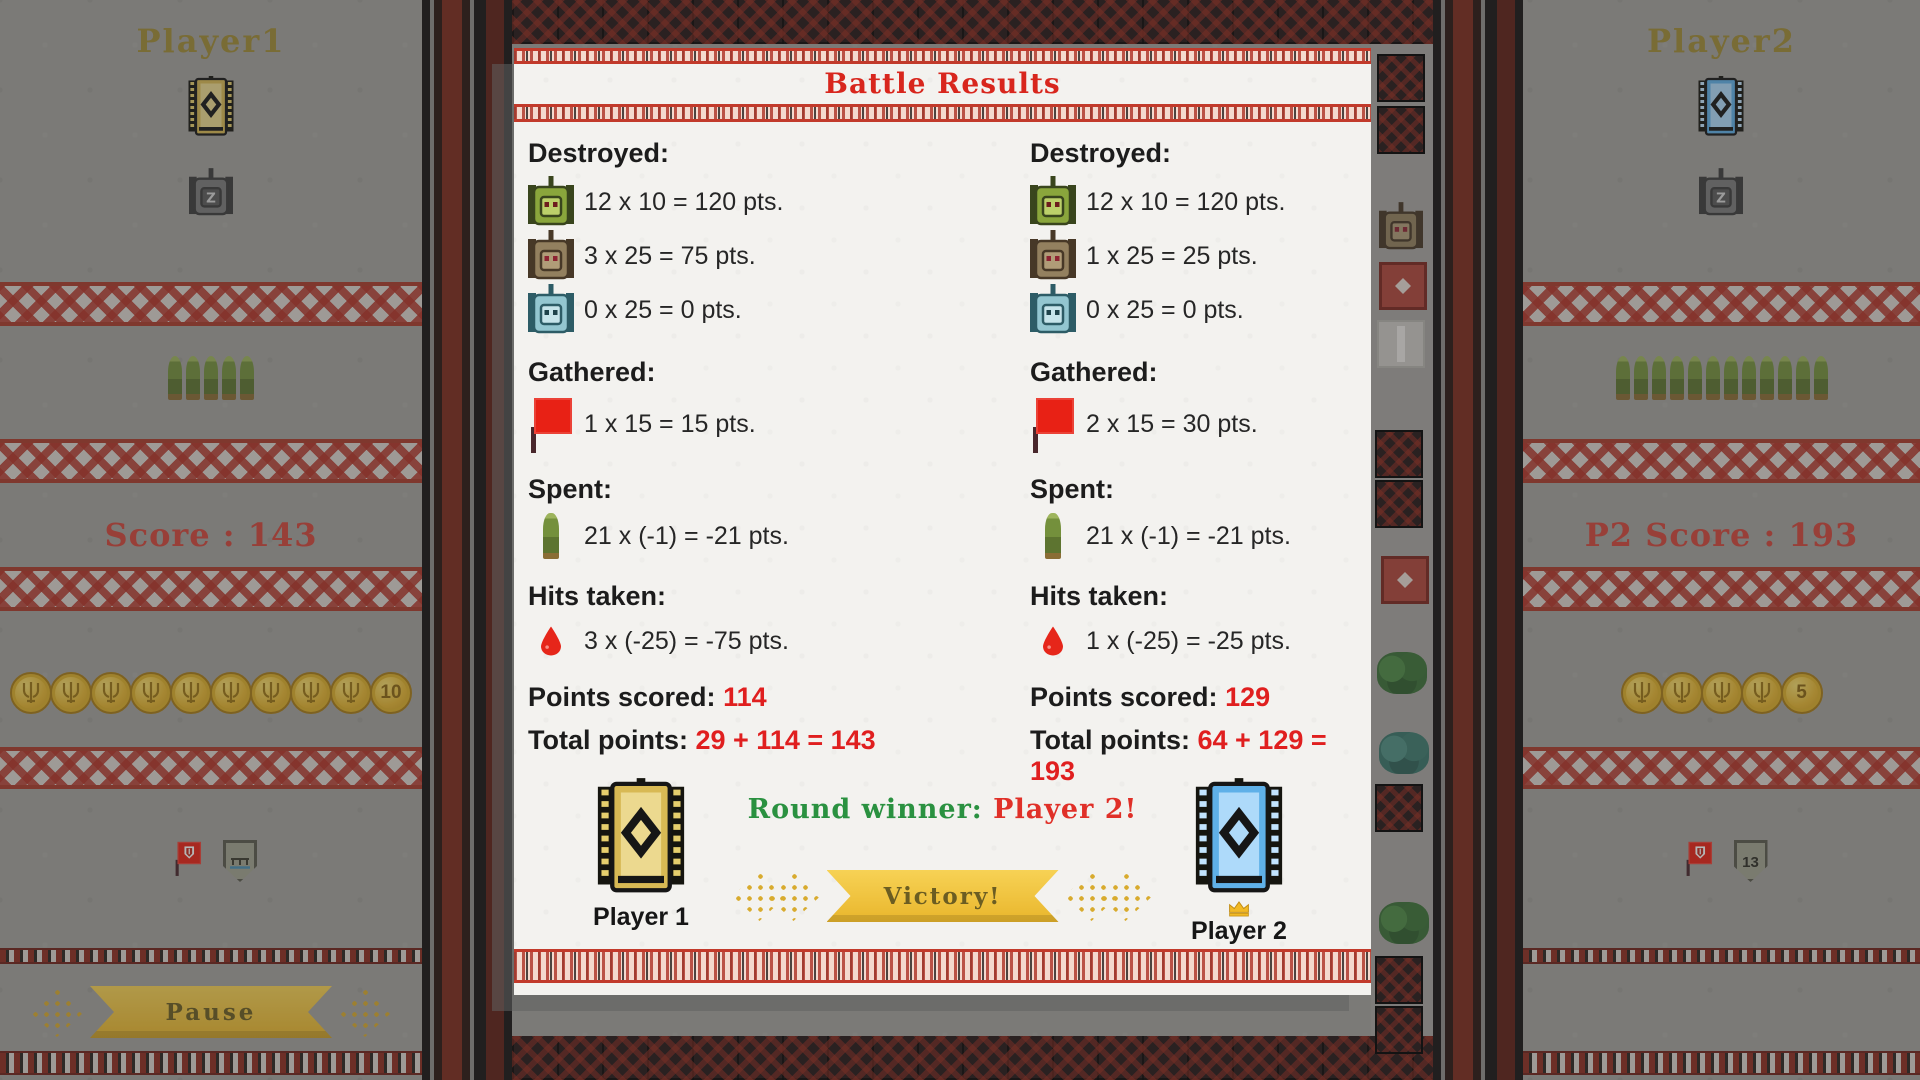 The image size is (1920, 1080). What do you see at coordinates (551, 309) in the screenshot?
I see `cyan-tank-icon` at bounding box center [551, 309].